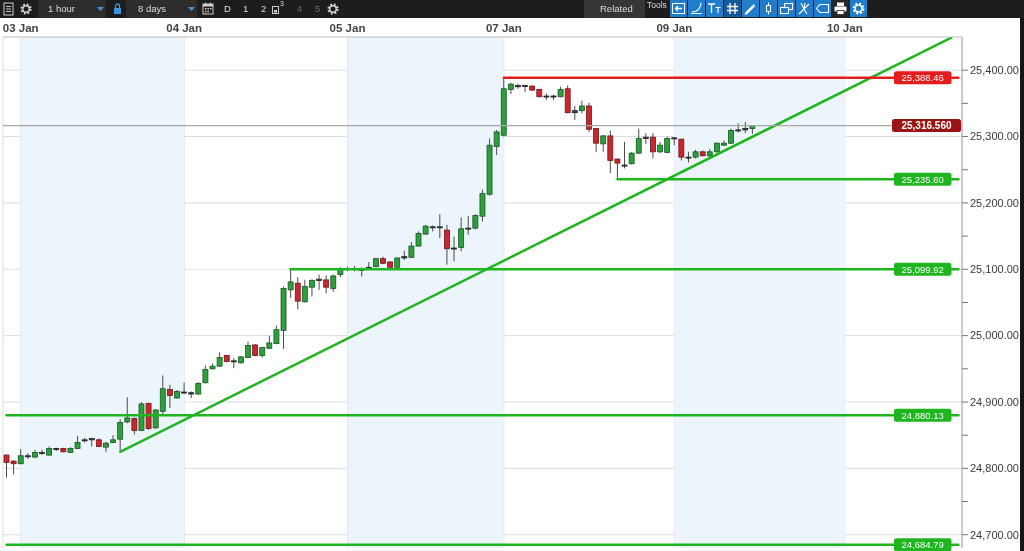  What do you see at coordinates (922, 545) in the screenshot?
I see `data-label: 24,684.79` at bounding box center [922, 545].